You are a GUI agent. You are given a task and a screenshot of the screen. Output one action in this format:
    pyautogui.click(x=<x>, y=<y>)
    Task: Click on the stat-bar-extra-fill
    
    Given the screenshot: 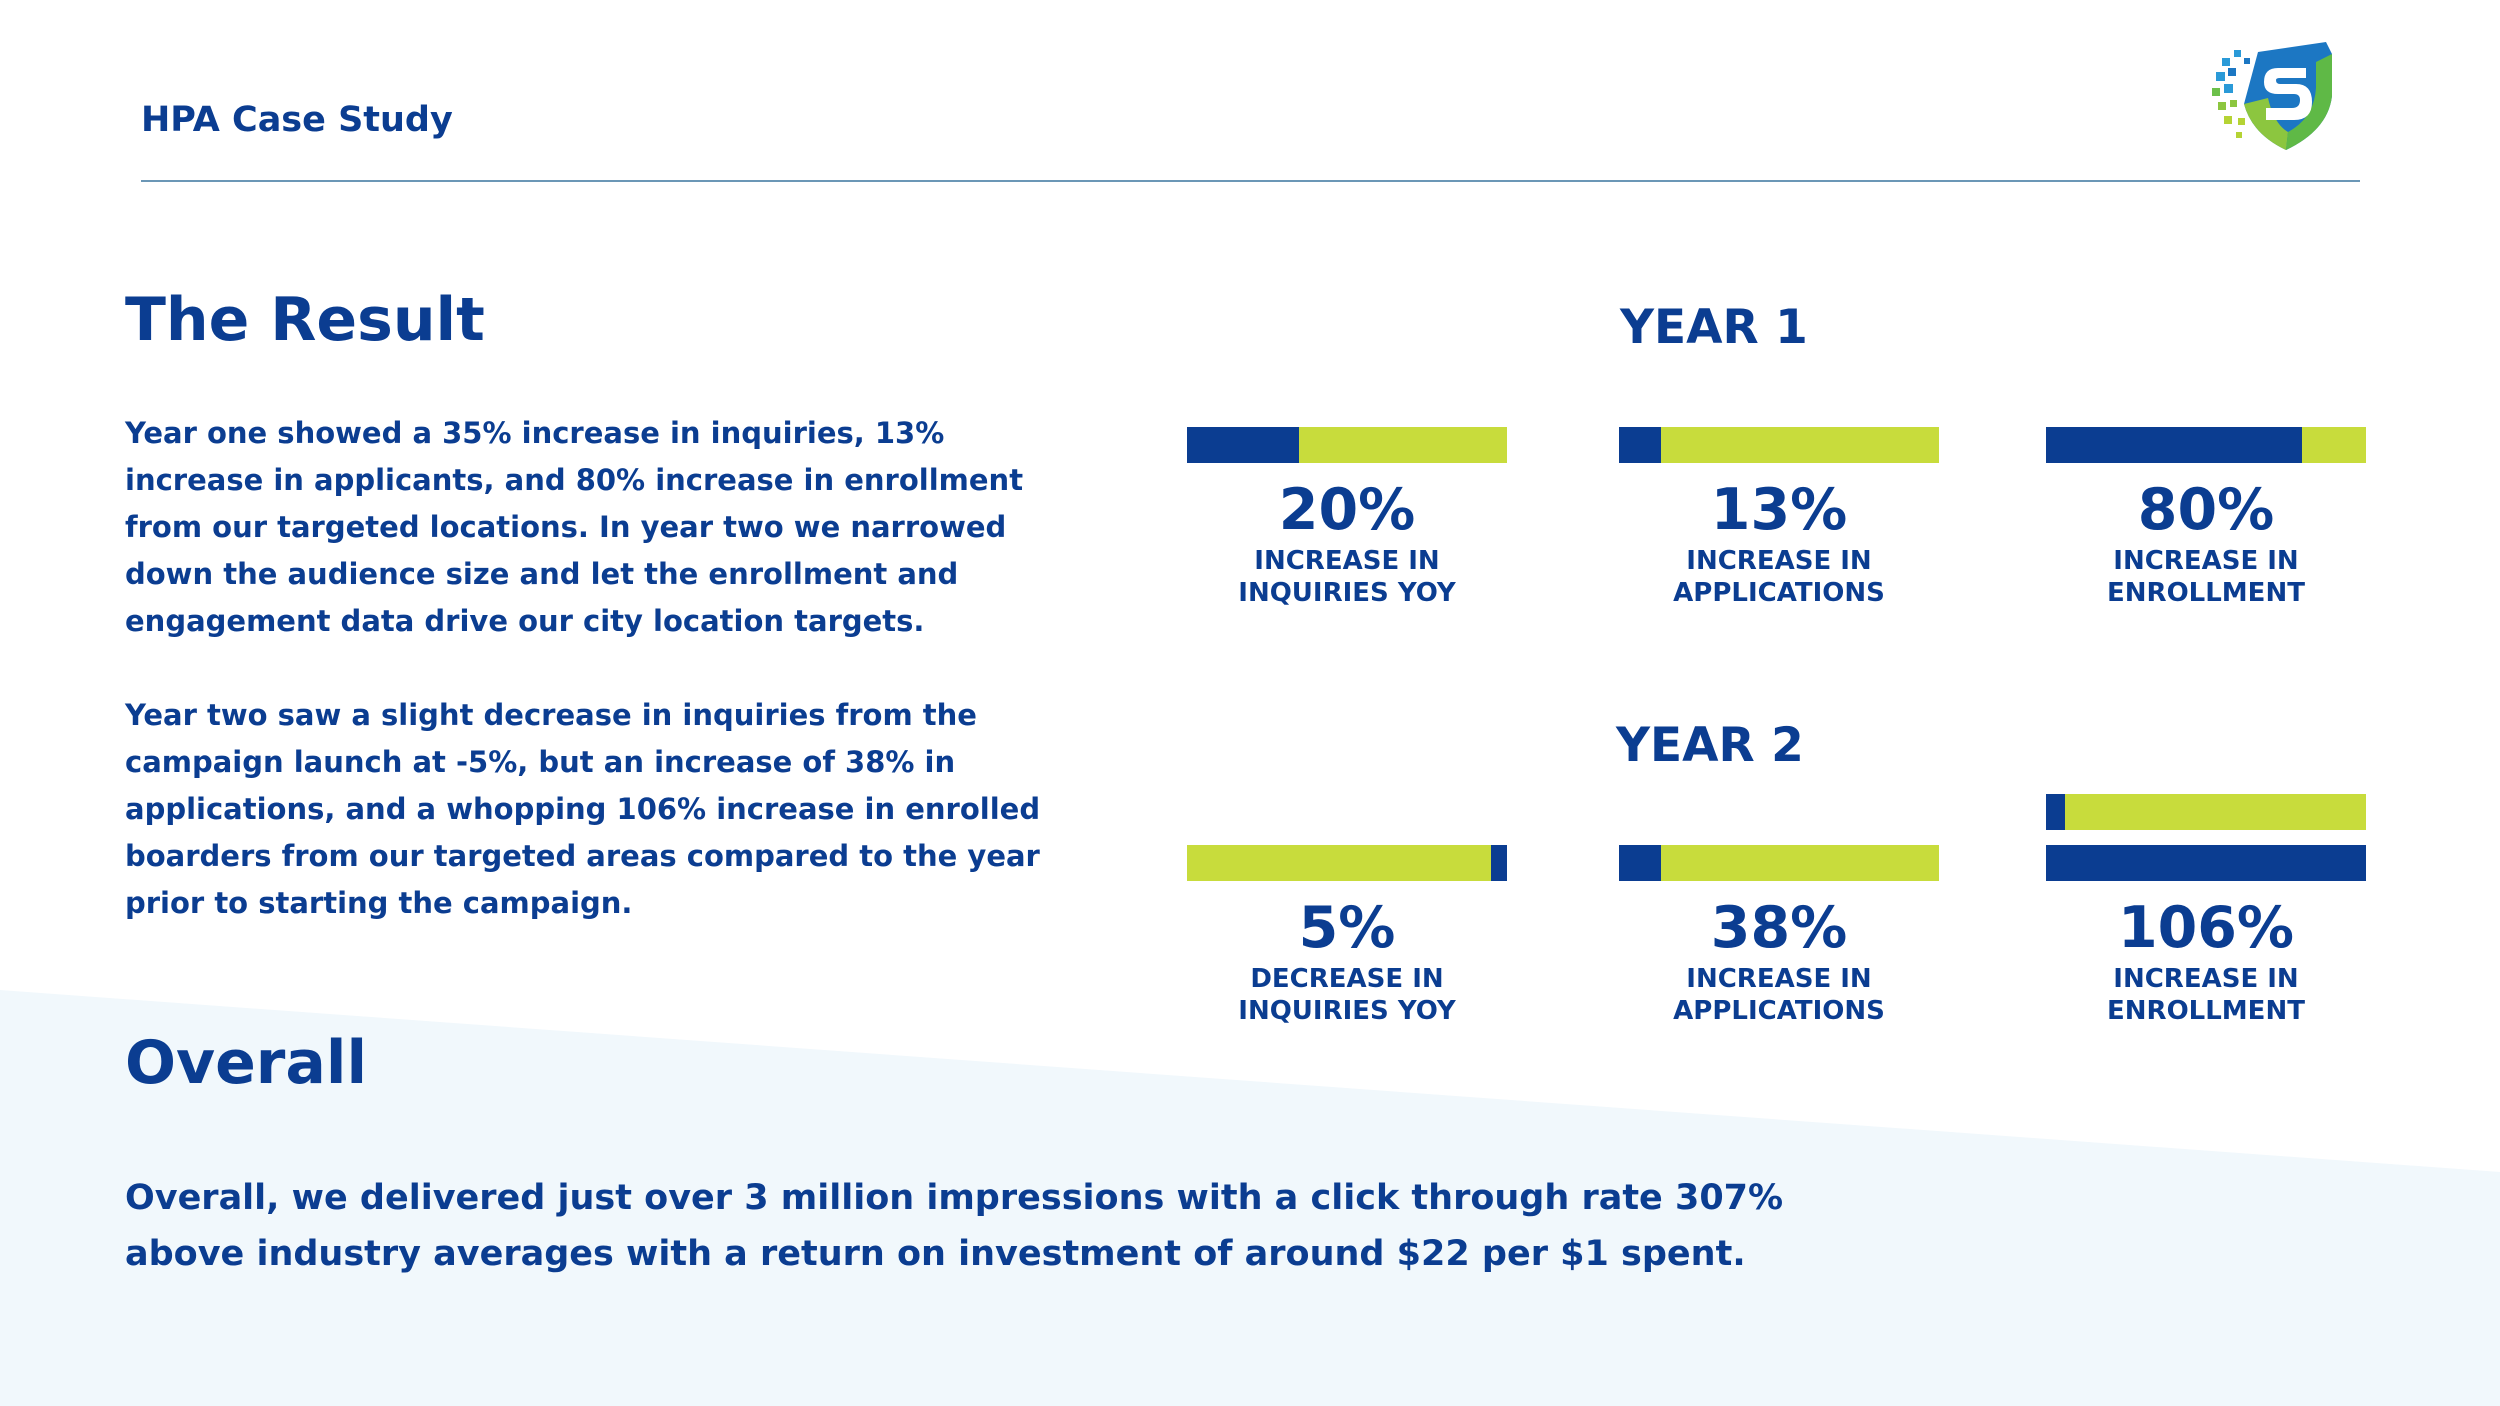 What is the action you would take?
    pyautogui.click(x=2056, y=812)
    